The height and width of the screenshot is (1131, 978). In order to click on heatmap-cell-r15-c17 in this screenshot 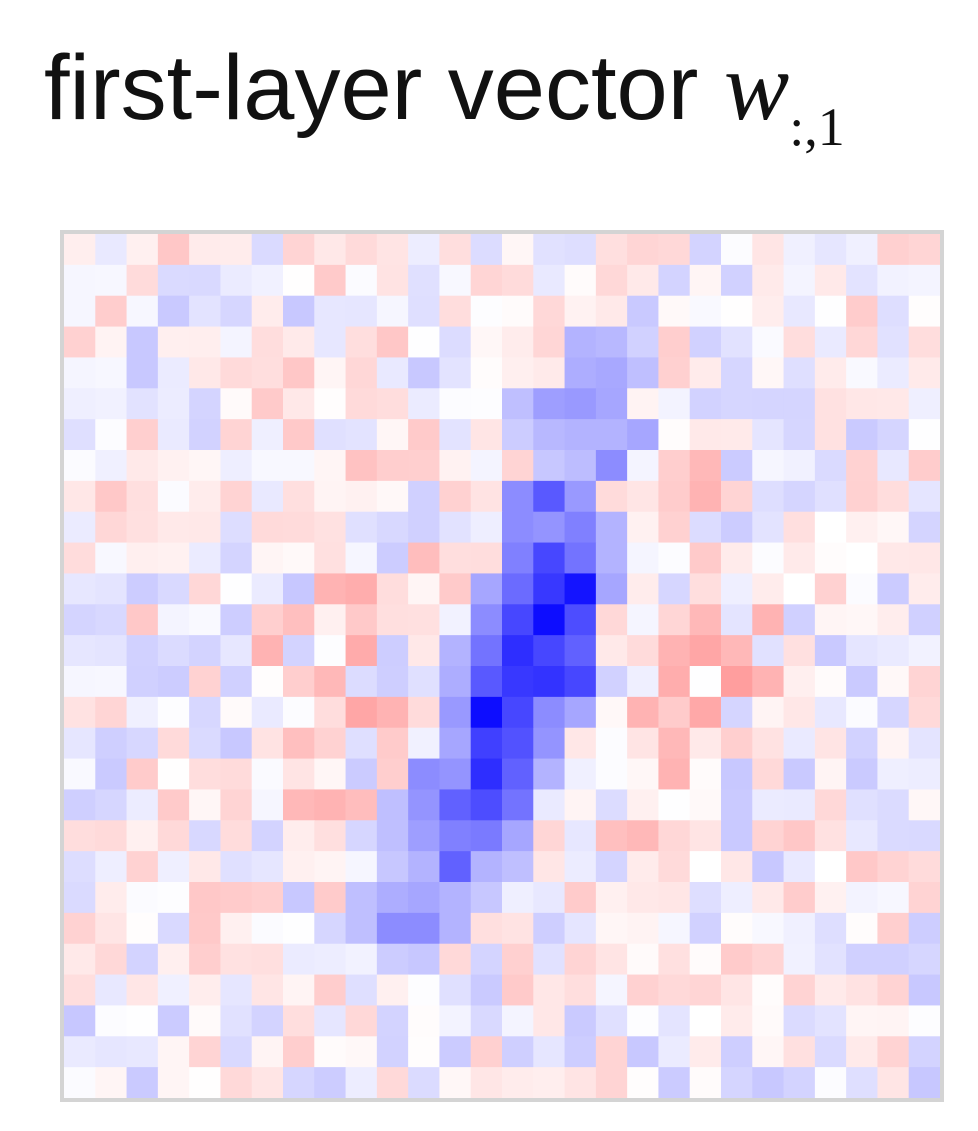, I will do `click(611, 712)`.